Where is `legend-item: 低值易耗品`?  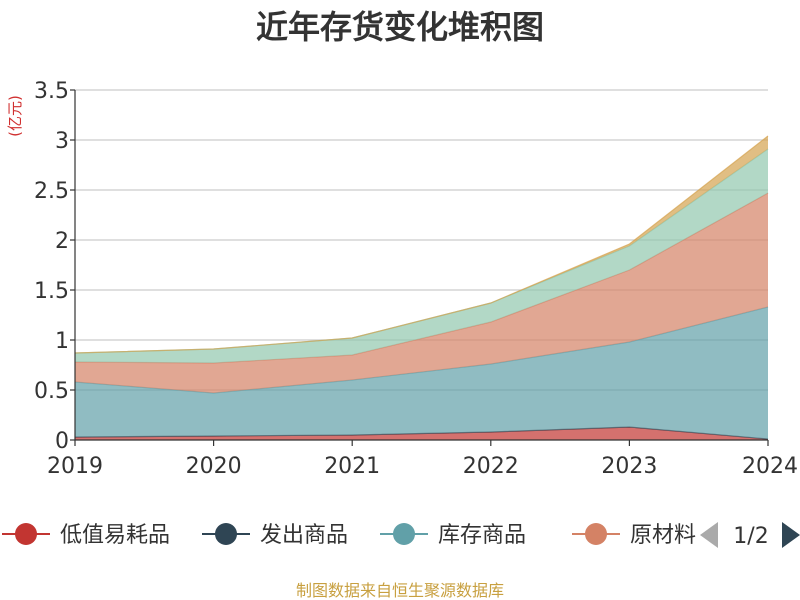 legend-item: 低值易耗品 is located at coordinates (86, 535).